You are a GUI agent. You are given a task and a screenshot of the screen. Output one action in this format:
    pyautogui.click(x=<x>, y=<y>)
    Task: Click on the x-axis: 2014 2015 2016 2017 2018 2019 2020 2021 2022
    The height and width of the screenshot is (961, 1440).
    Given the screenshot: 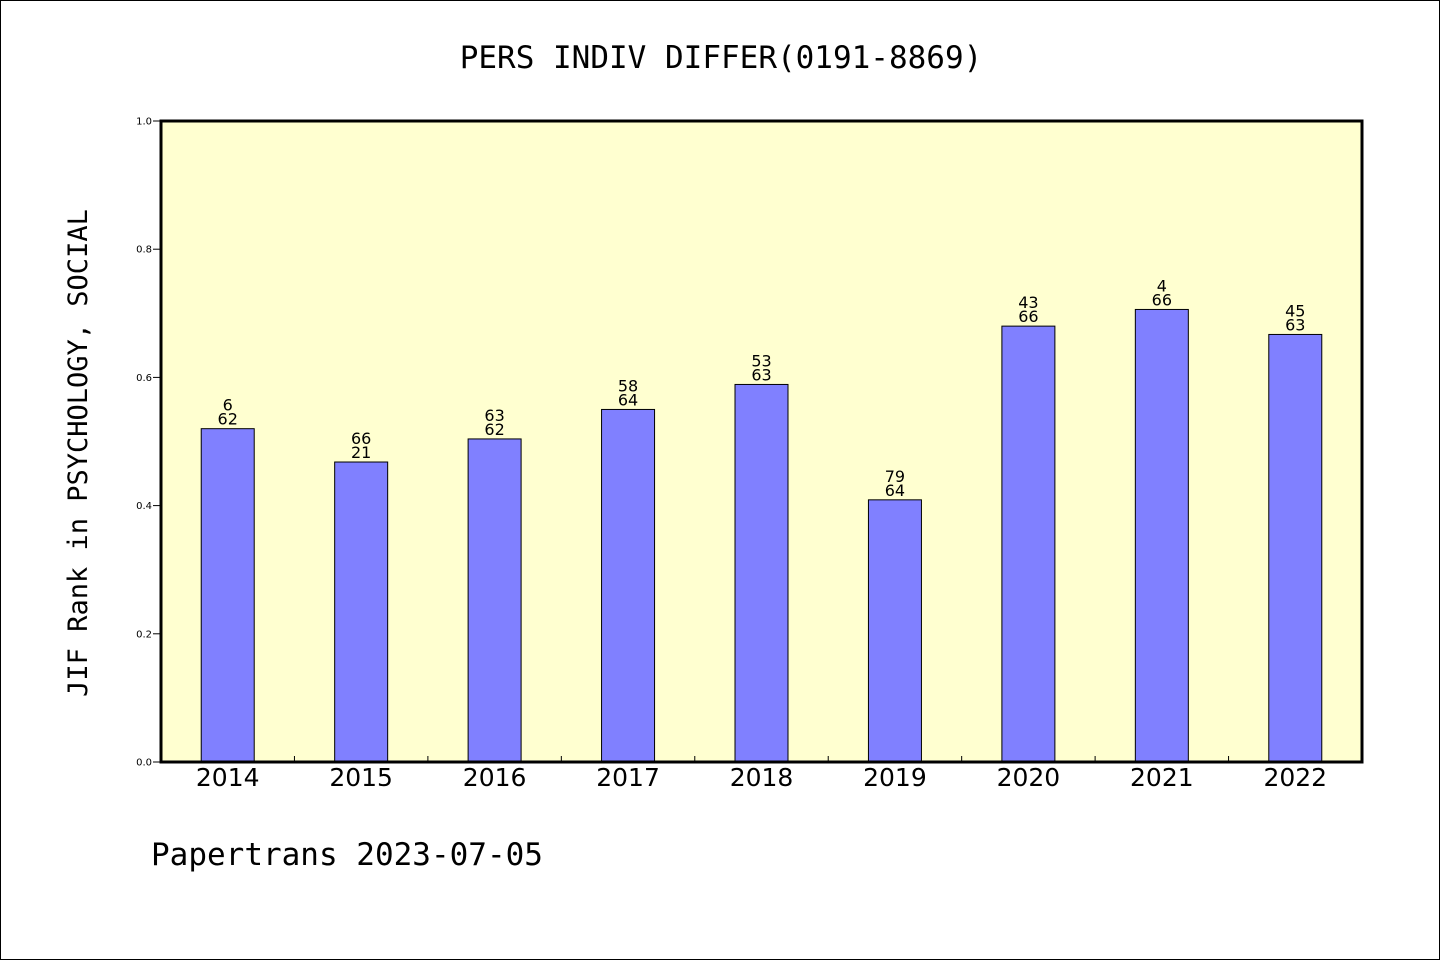 What is the action you would take?
    pyautogui.click(x=761, y=774)
    